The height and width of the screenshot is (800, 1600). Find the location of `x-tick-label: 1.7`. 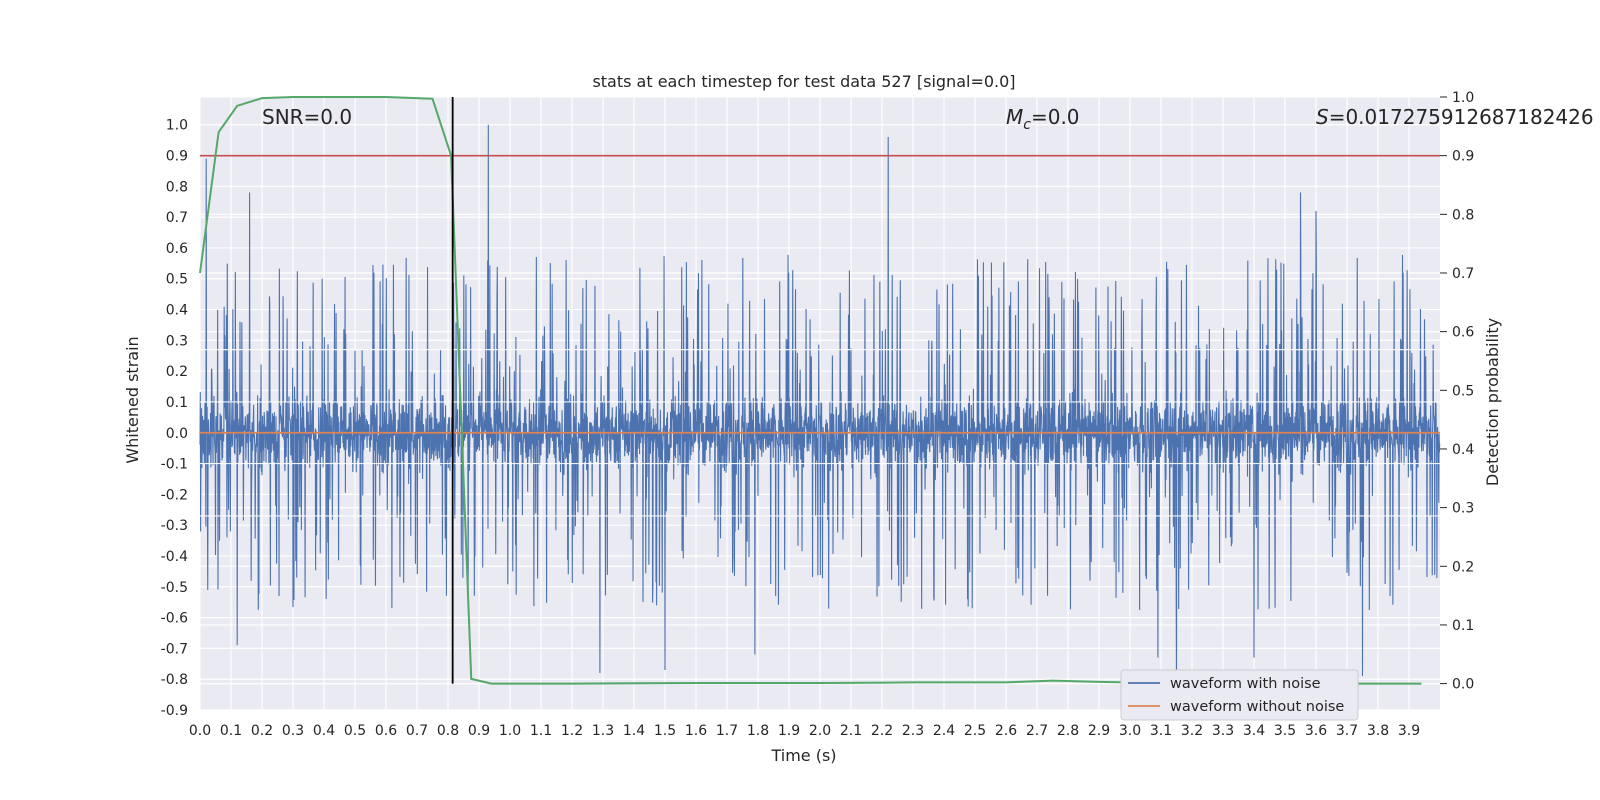

x-tick-label: 1.7 is located at coordinates (727, 731).